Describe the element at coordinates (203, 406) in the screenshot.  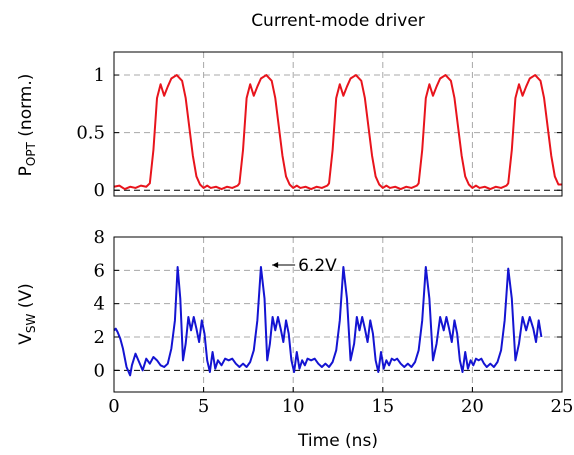
I see `x-tick-label: 5` at that location.